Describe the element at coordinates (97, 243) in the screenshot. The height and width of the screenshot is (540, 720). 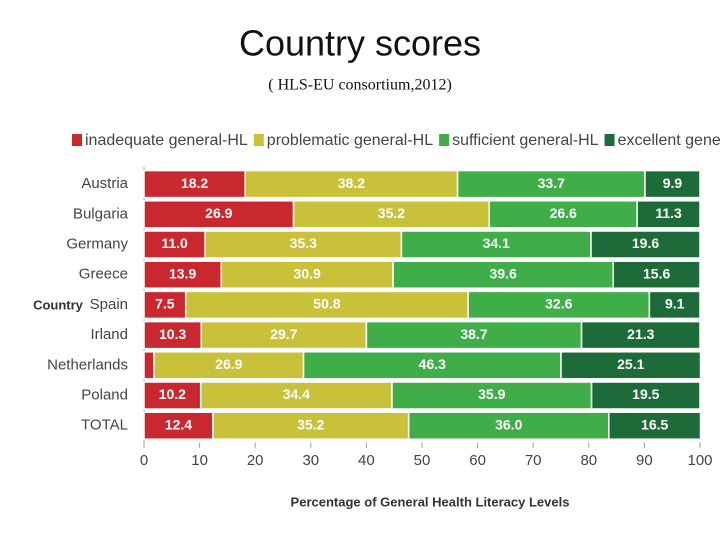
I see `y-tick-label: Germany` at that location.